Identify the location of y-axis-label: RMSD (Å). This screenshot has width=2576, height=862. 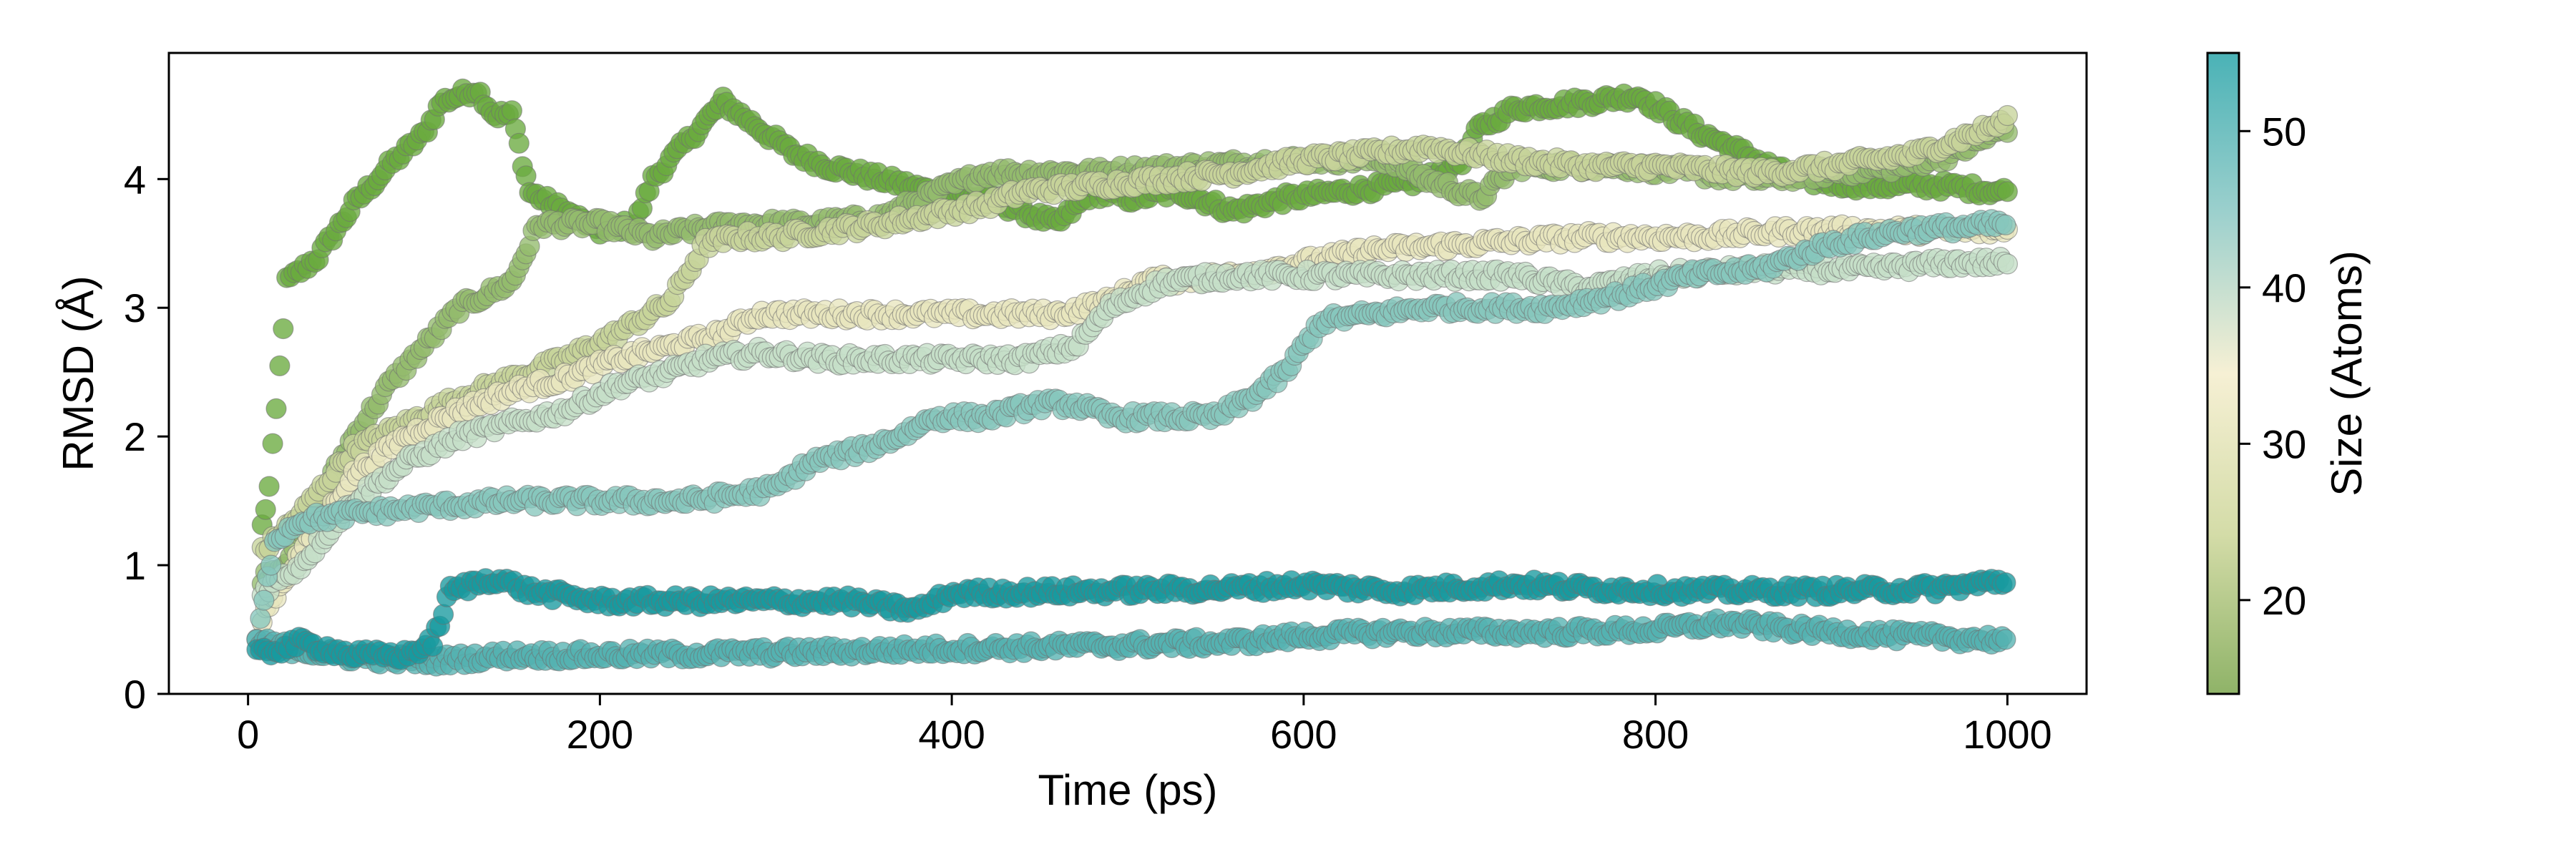
(78, 373).